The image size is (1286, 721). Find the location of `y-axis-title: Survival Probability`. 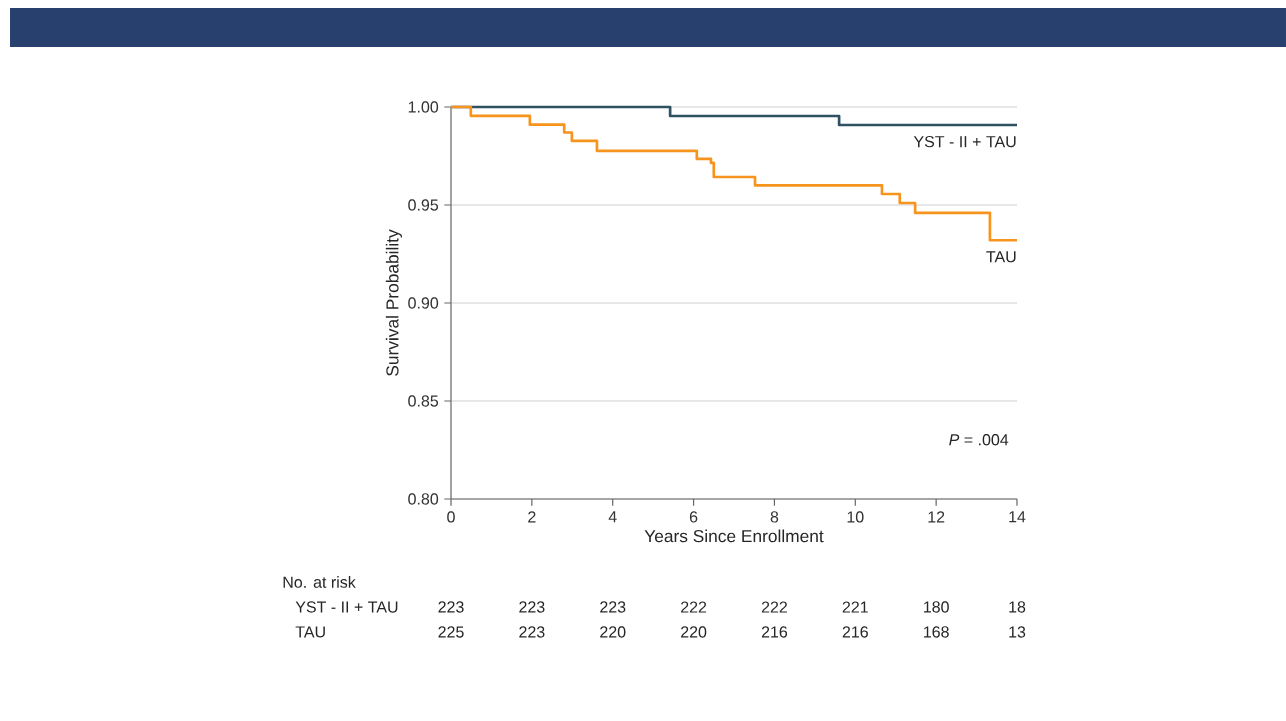

y-axis-title: Survival Probability is located at coordinates (393, 302).